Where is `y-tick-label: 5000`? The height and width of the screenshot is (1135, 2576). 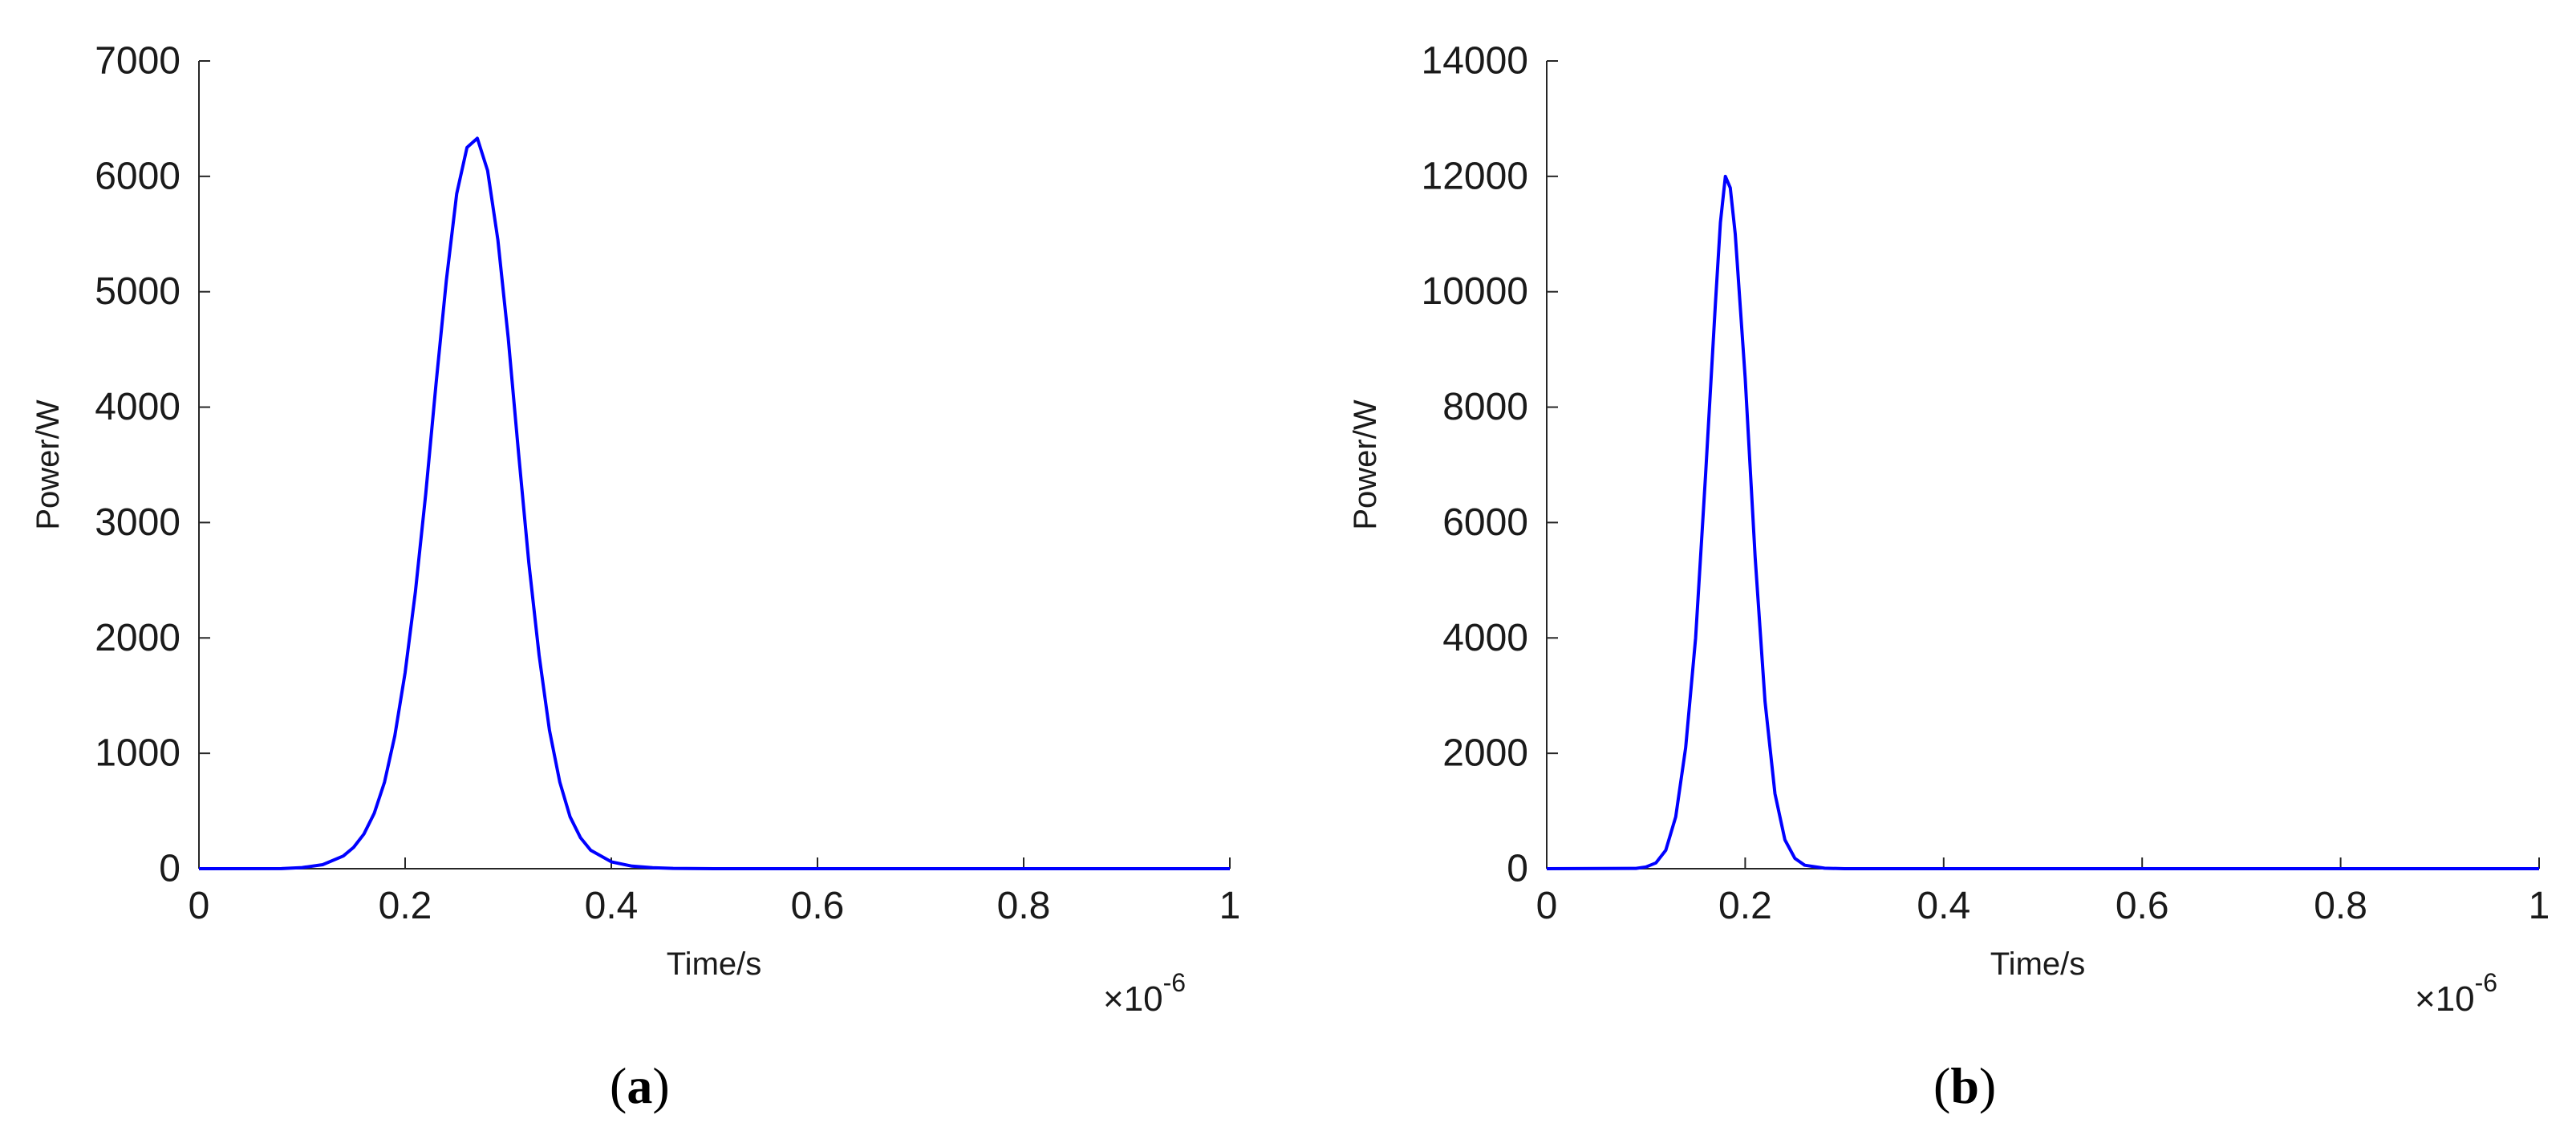 y-tick-label: 5000 is located at coordinates (138, 291).